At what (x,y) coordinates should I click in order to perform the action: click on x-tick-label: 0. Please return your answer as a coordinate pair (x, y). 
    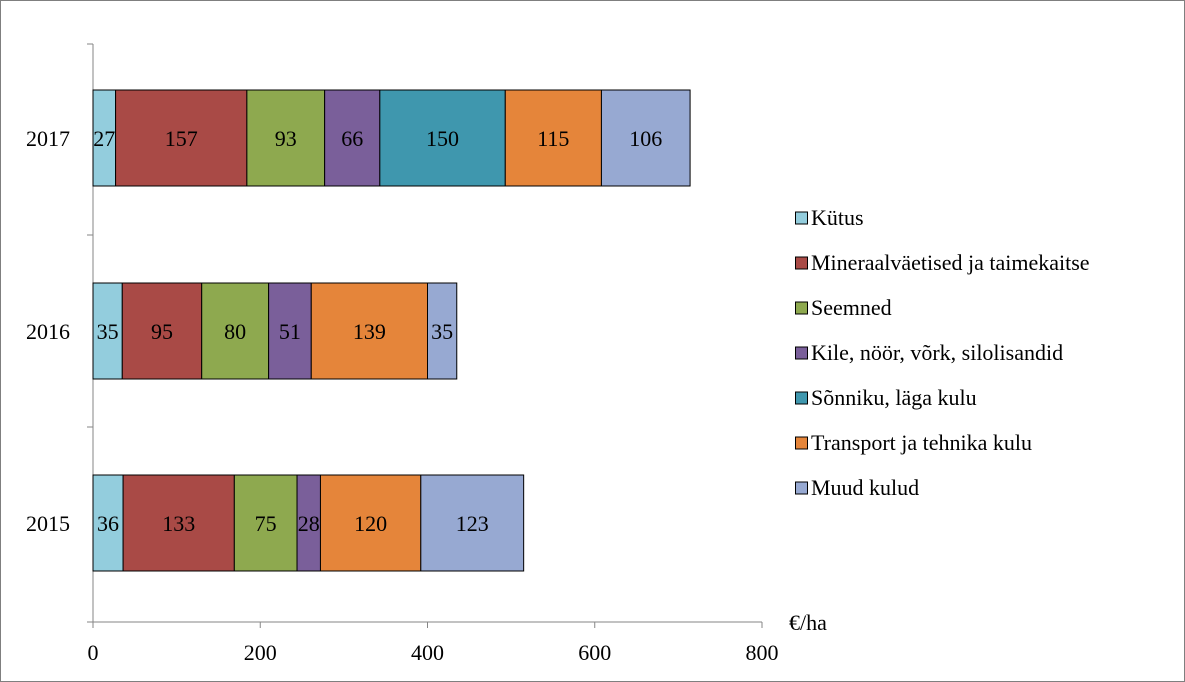
    Looking at the image, I should click on (93, 652).